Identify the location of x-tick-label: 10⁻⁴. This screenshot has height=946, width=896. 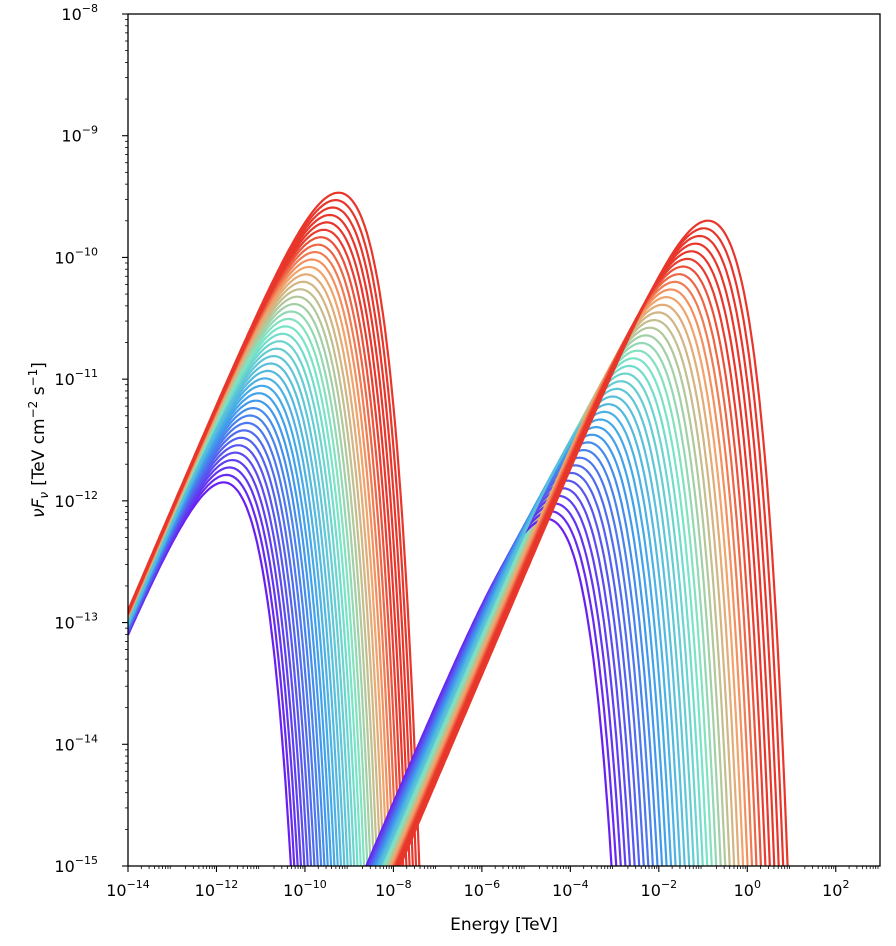
(570, 889).